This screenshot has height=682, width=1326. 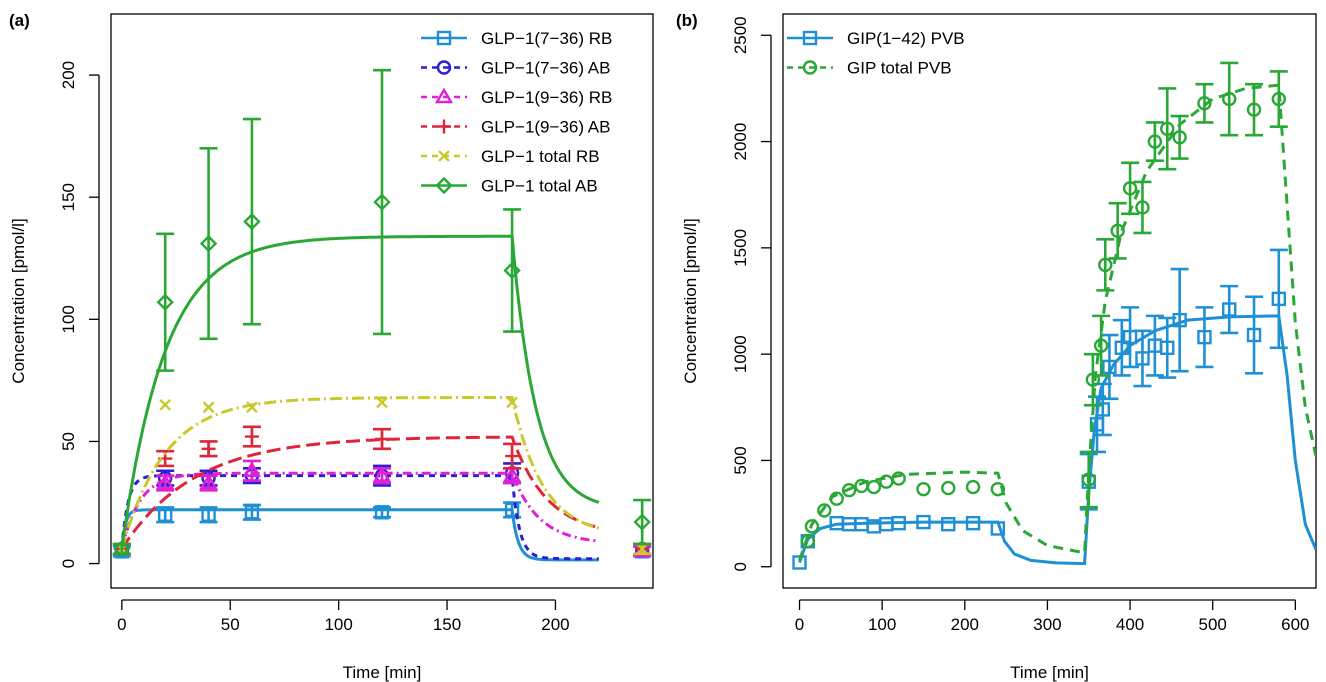 I want to click on legend-item: GIP total PVB, so click(x=869, y=68).